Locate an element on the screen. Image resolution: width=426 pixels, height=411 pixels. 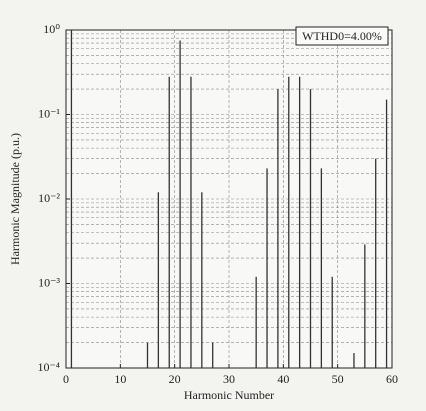
y-tick-label: 10⁻² is located at coordinates (49, 198).